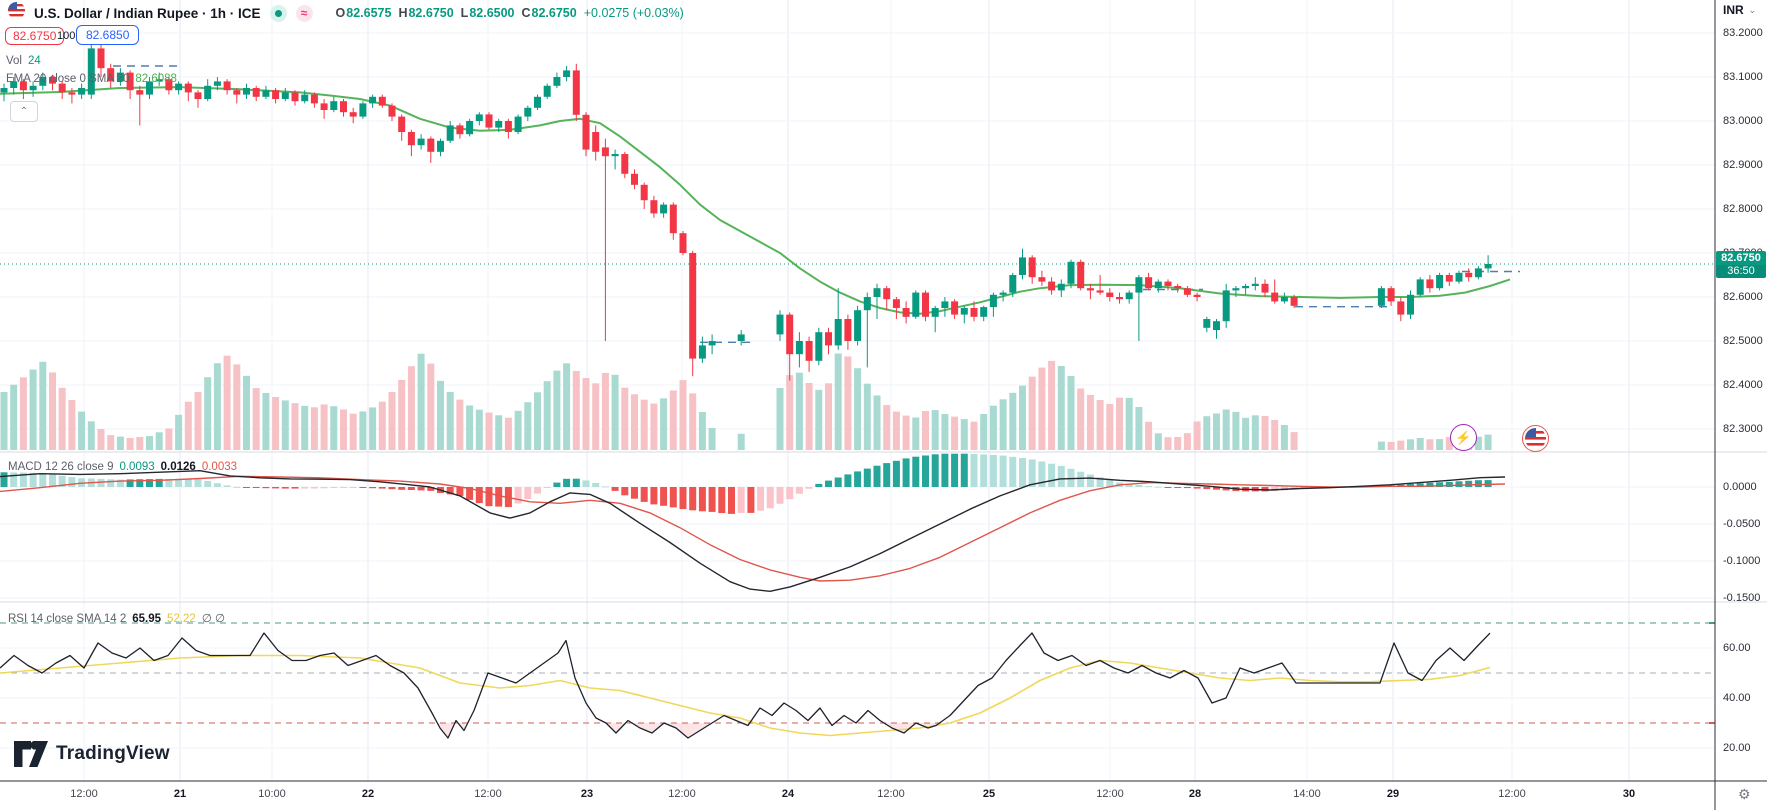  I want to click on axis-tick-label: 82.5000, so click(1743, 341).